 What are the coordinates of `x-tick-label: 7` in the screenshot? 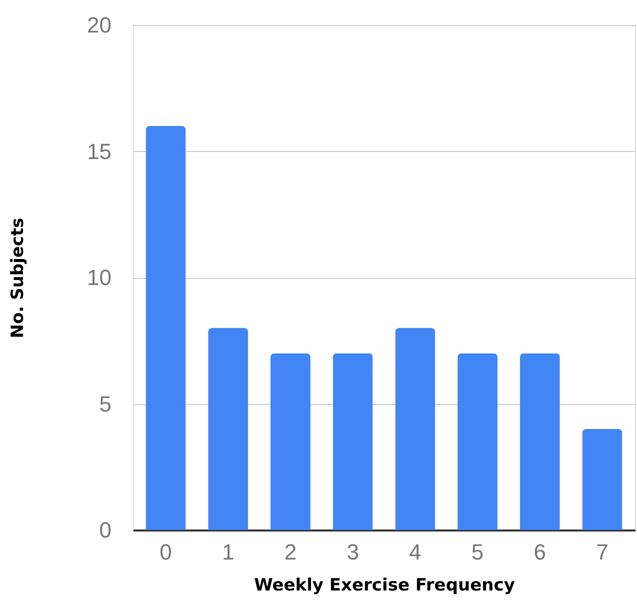 It's located at (602, 552).